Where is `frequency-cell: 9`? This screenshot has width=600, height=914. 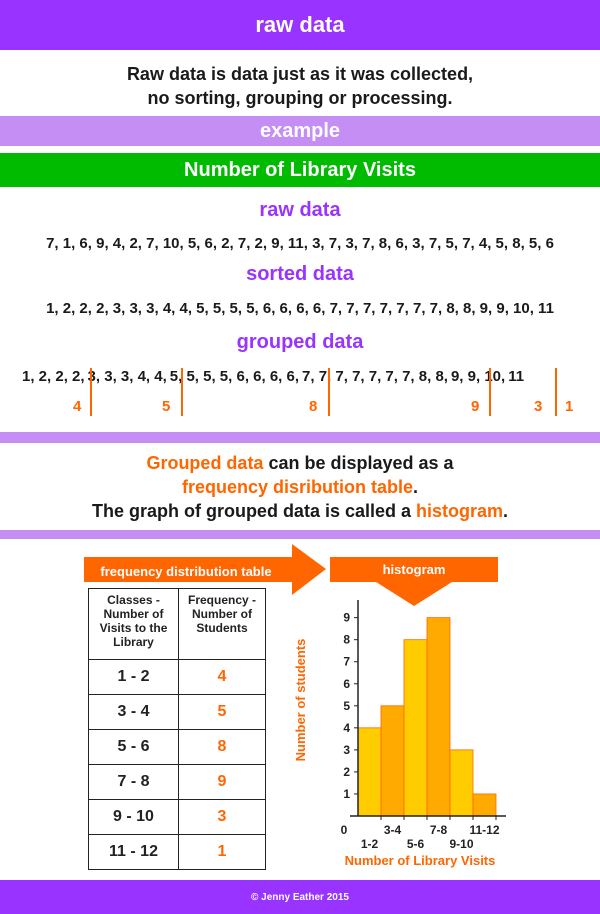
frequency-cell: 9 is located at coordinates (222, 782).